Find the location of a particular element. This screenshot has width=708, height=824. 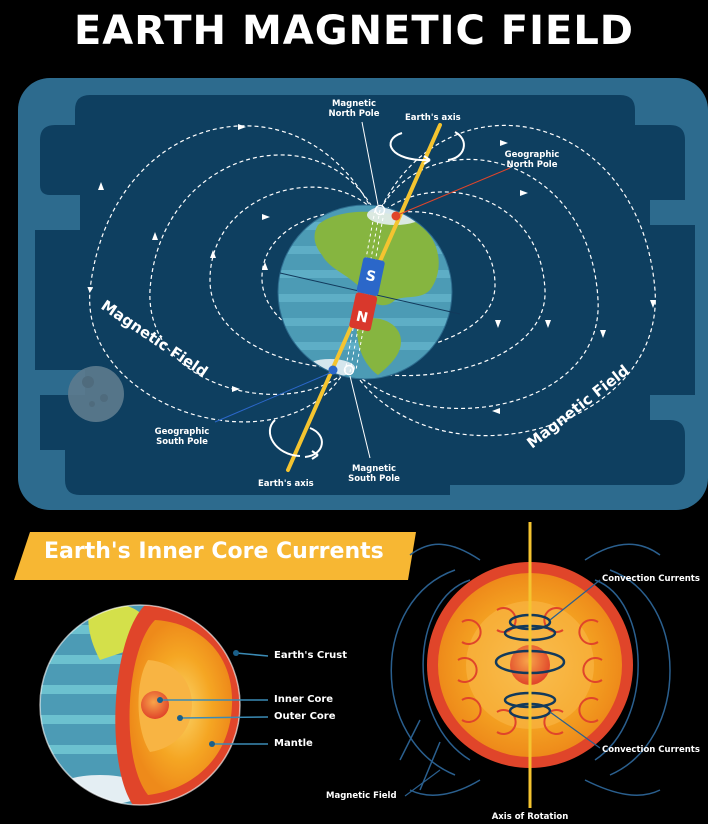

geographic-north-pole-line2: North Pole is located at coordinates (532, 165).